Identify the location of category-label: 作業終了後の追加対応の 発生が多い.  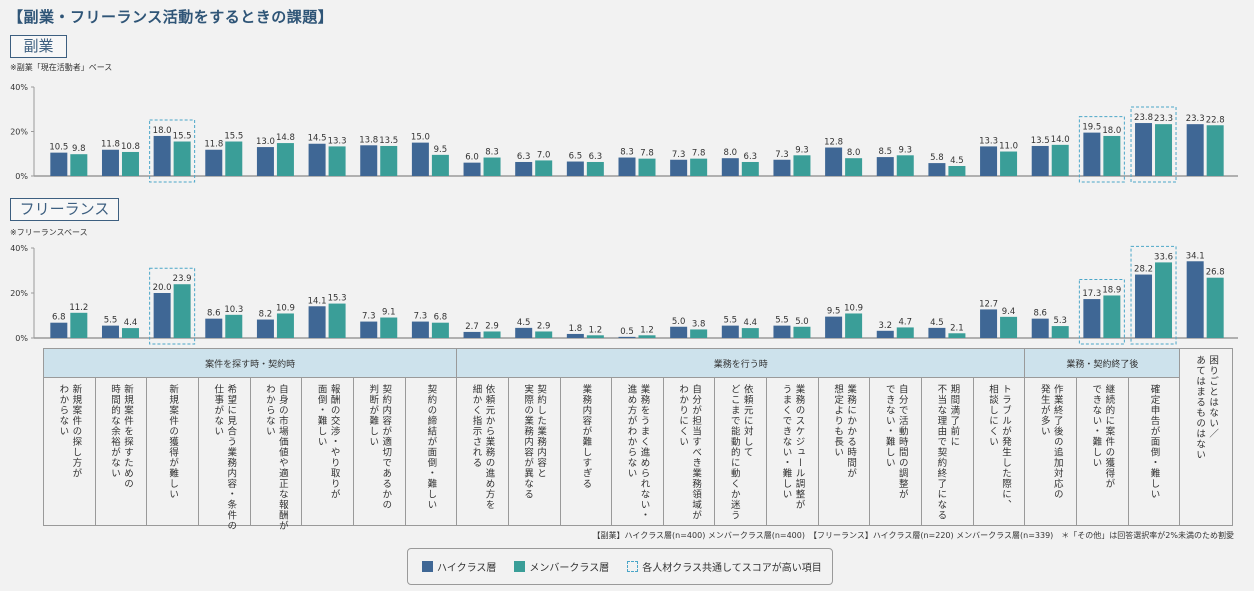
(1050, 442).